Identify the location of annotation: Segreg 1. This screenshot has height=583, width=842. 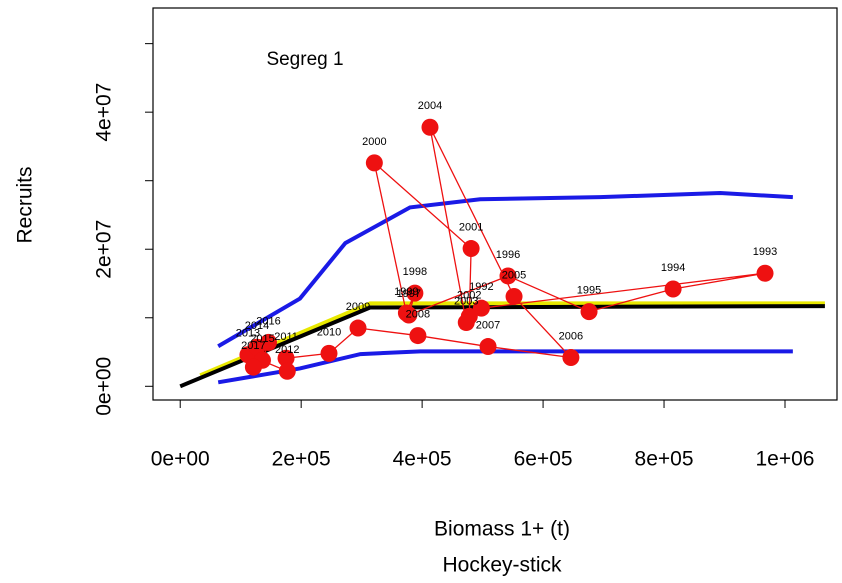
(304, 59).